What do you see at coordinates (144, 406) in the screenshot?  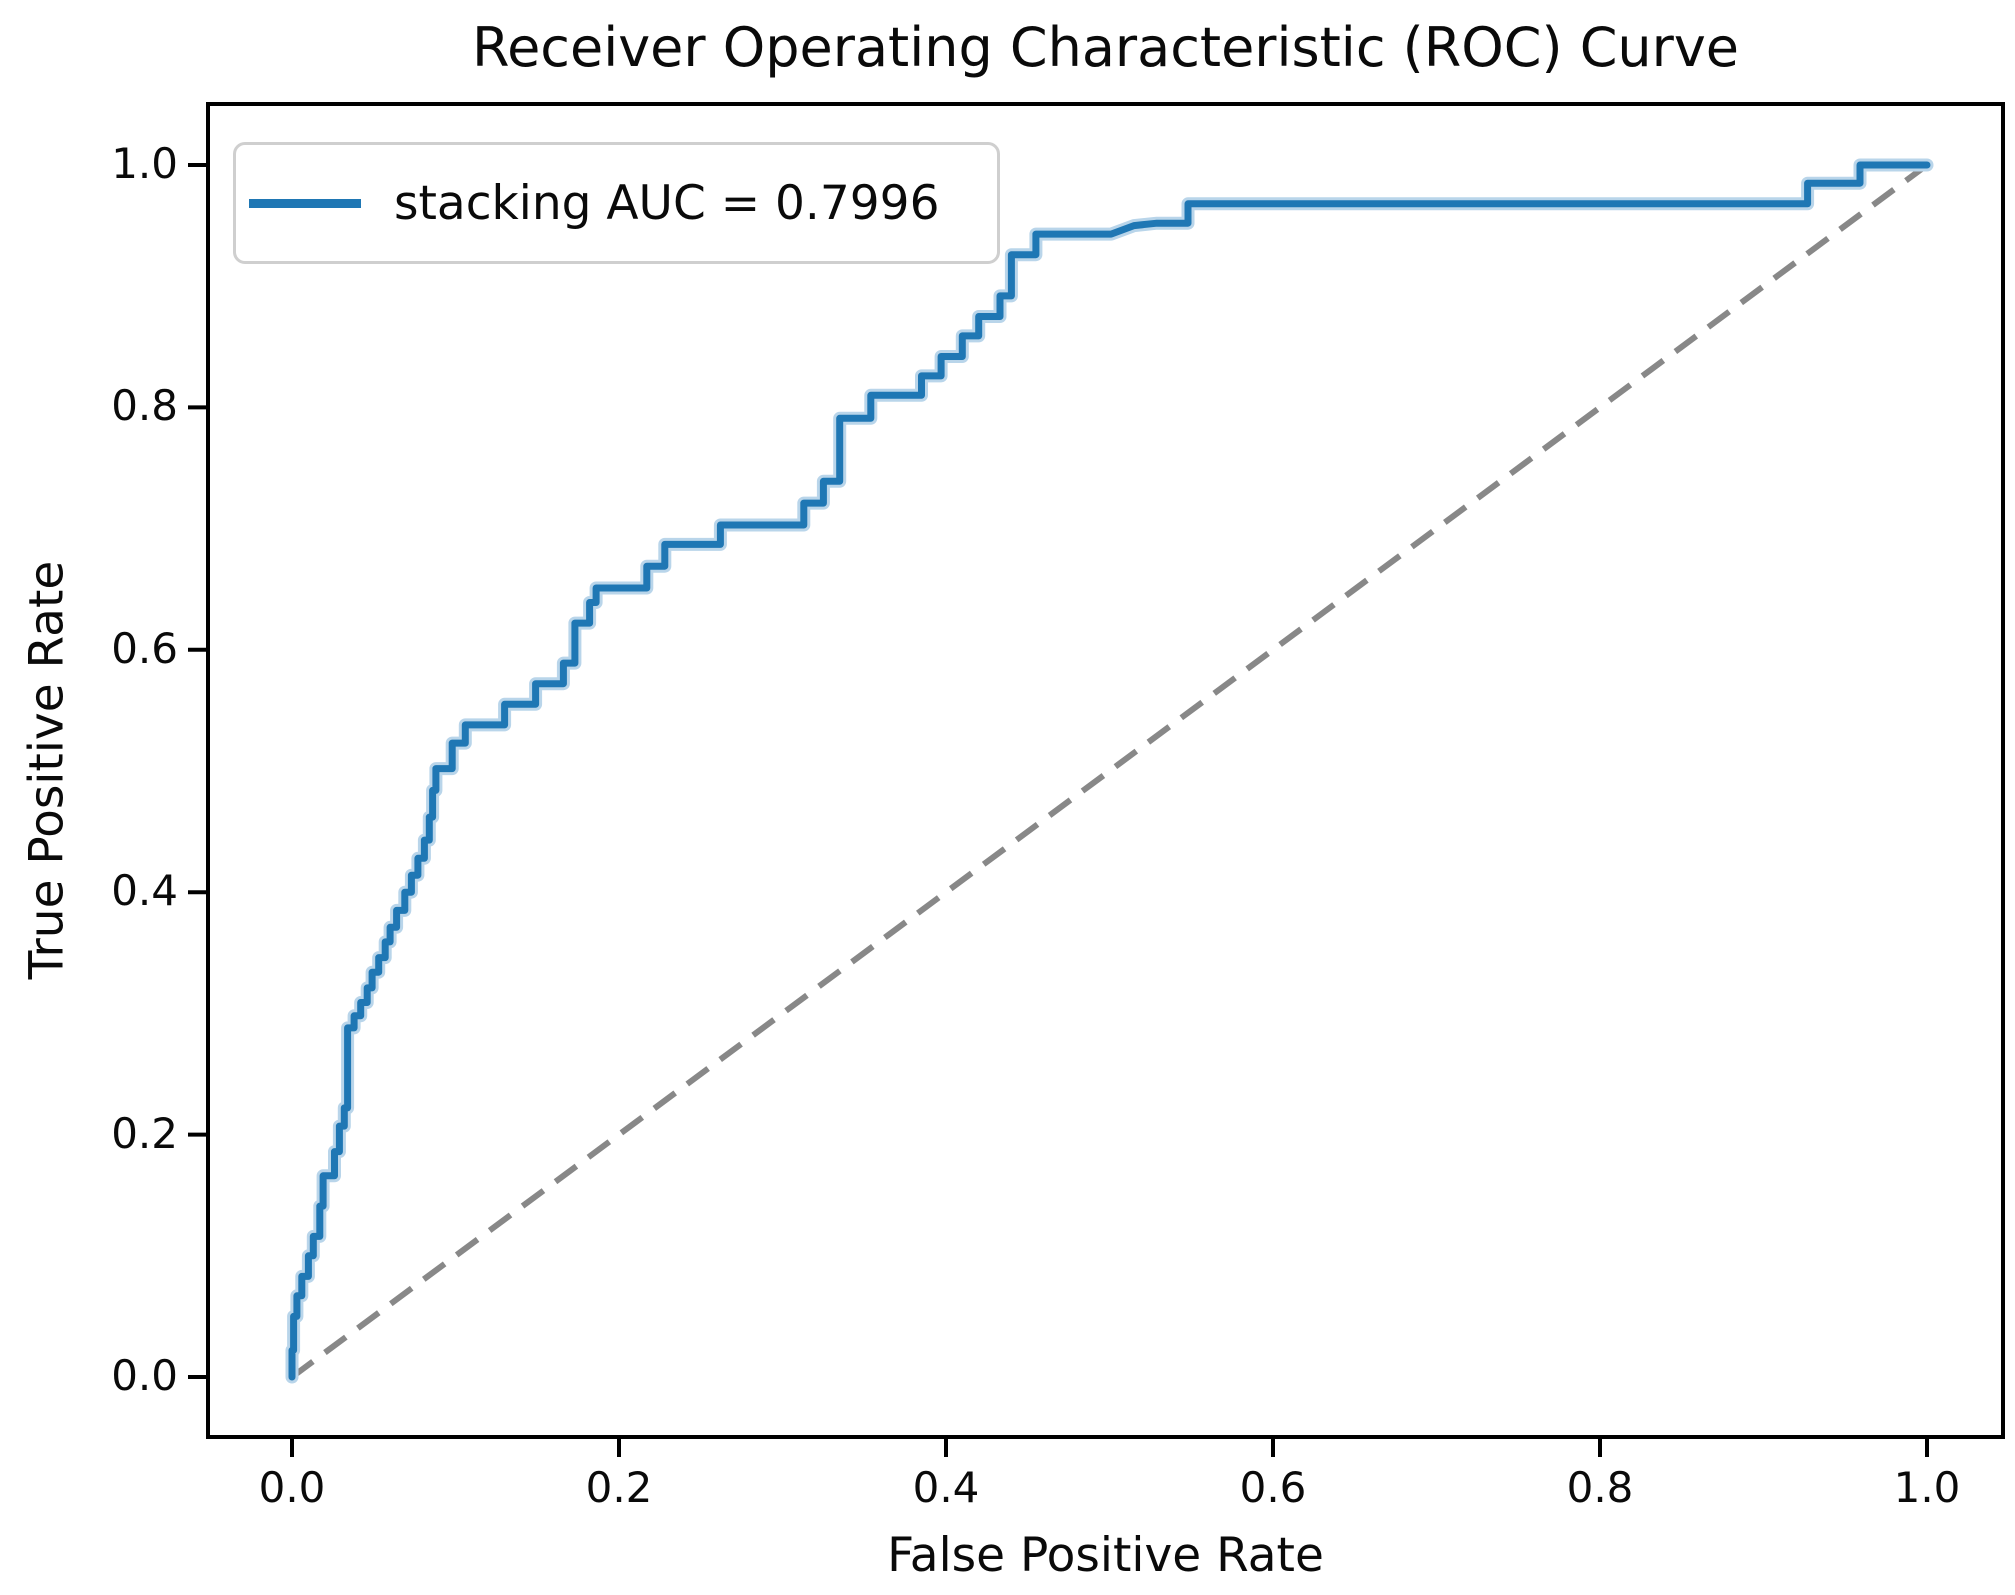 I see `y-tick-label: 0.8` at bounding box center [144, 406].